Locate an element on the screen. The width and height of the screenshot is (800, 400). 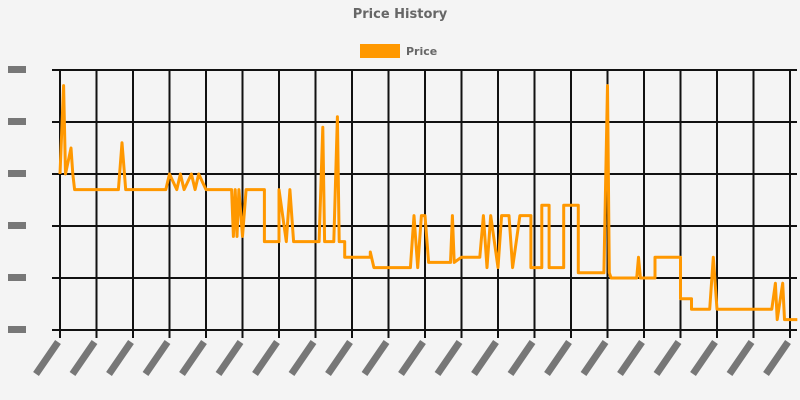
legend: Price is located at coordinates (398, 51).